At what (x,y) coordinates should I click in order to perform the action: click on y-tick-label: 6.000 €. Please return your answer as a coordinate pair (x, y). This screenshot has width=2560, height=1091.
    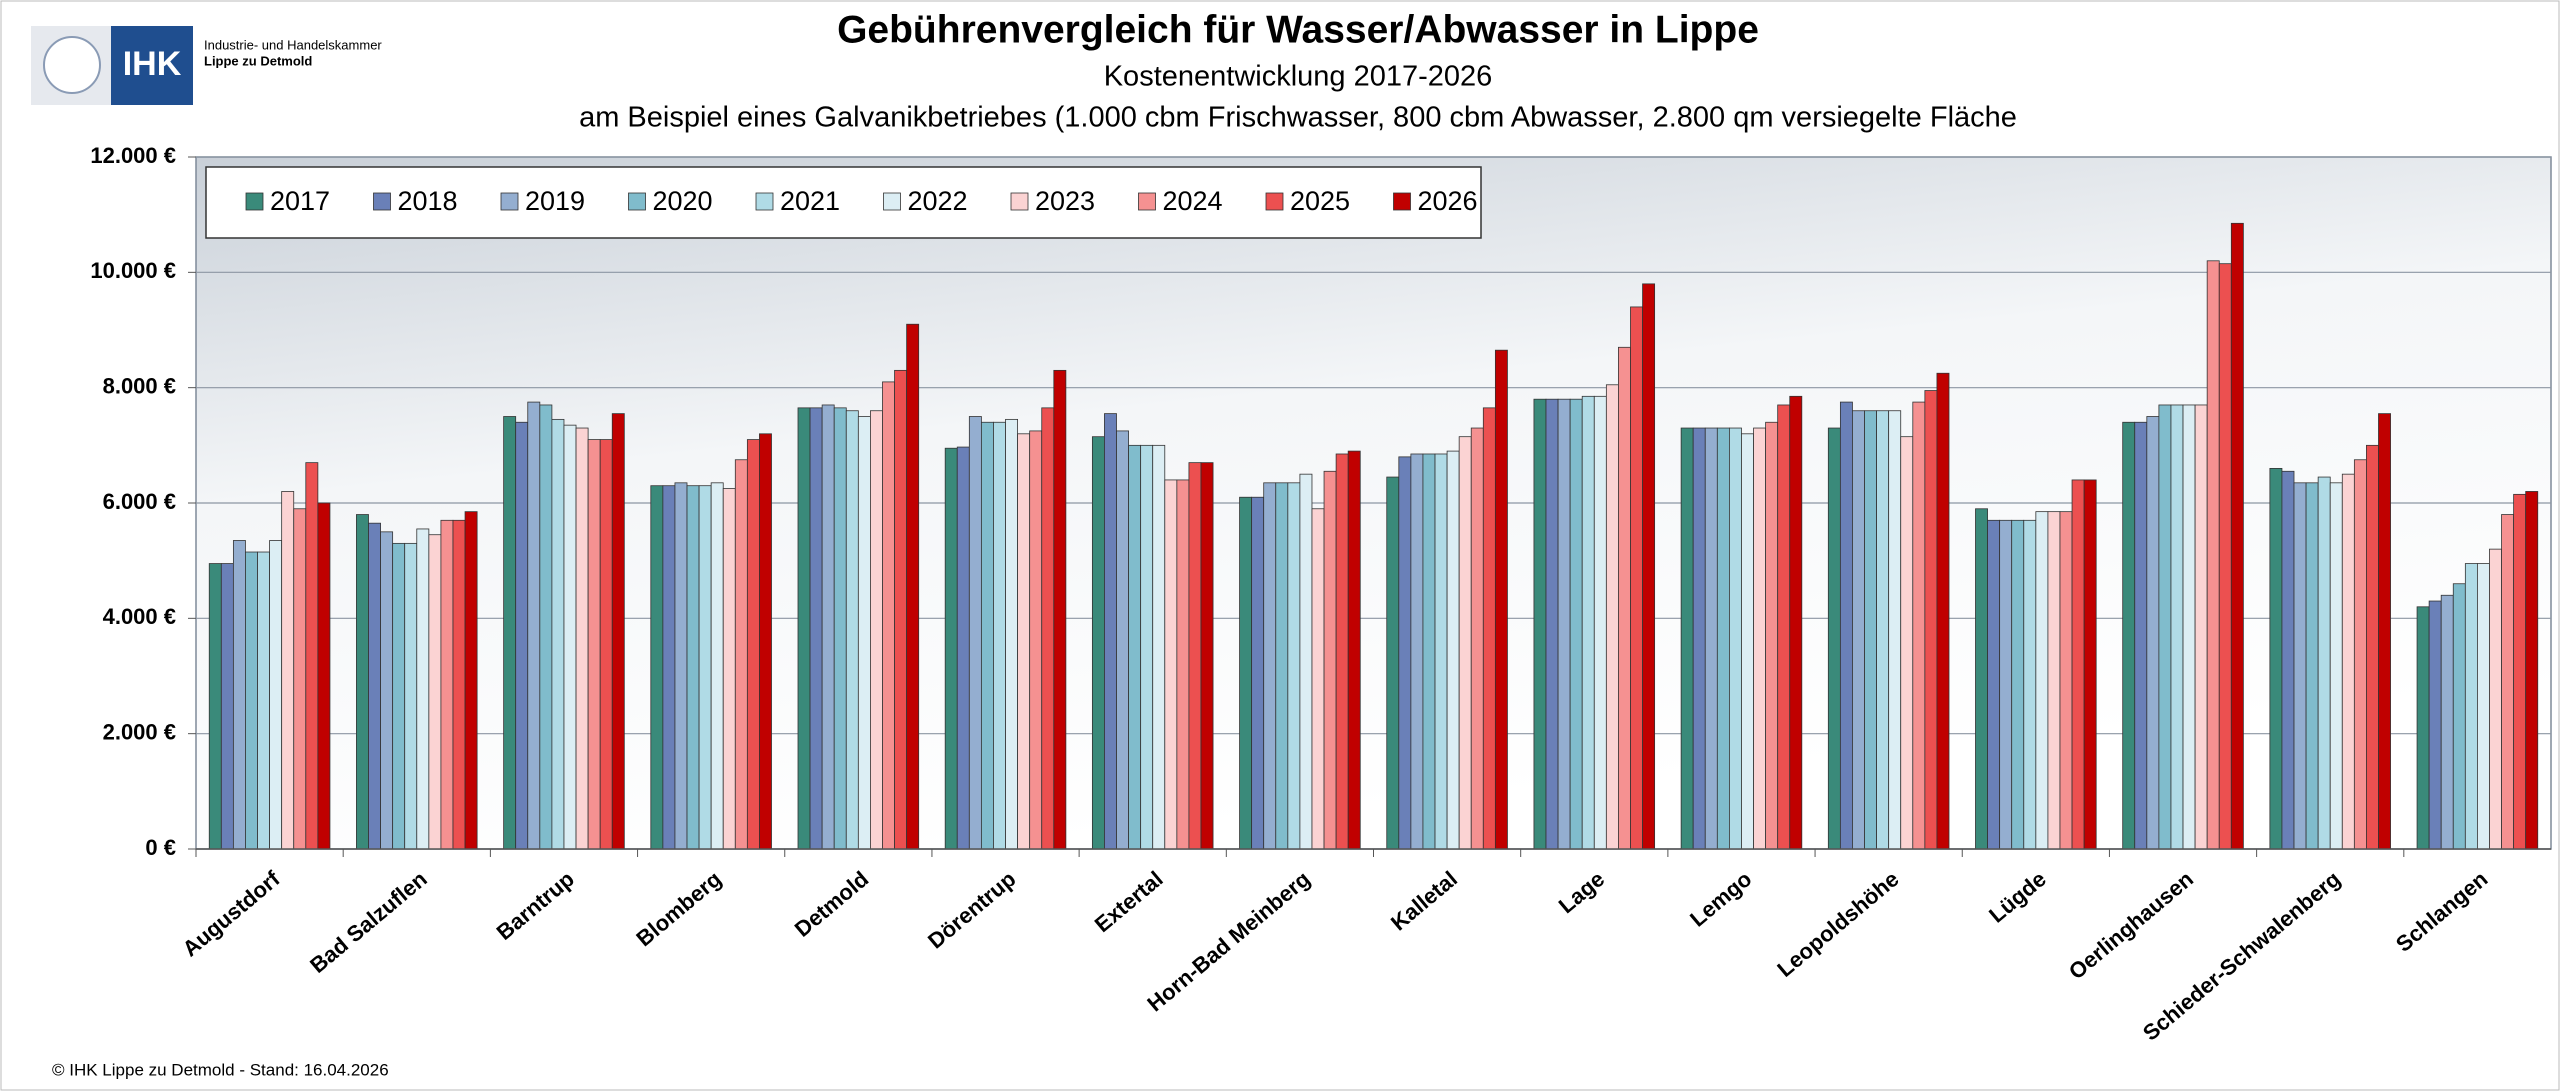
    Looking at the image, I should click on (139, 501).